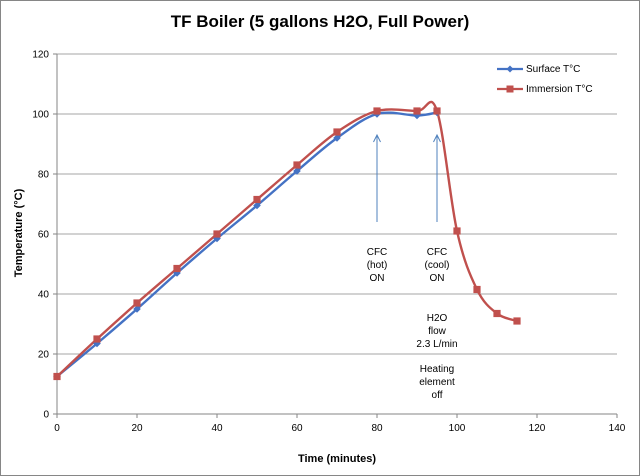 Image resolution: width=640 pixels, height=476 pixels. What do you see at coordinates (437, 318) in the screenshot?
I see `annotation-h2o-flow-line-0: H2O` at bounding box center [437, 318].